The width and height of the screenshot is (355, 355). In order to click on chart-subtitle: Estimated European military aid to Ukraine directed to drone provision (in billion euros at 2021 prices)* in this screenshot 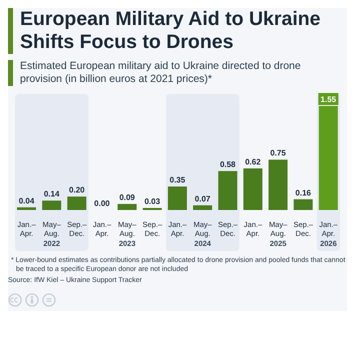, I will do `click(161, 73)`.